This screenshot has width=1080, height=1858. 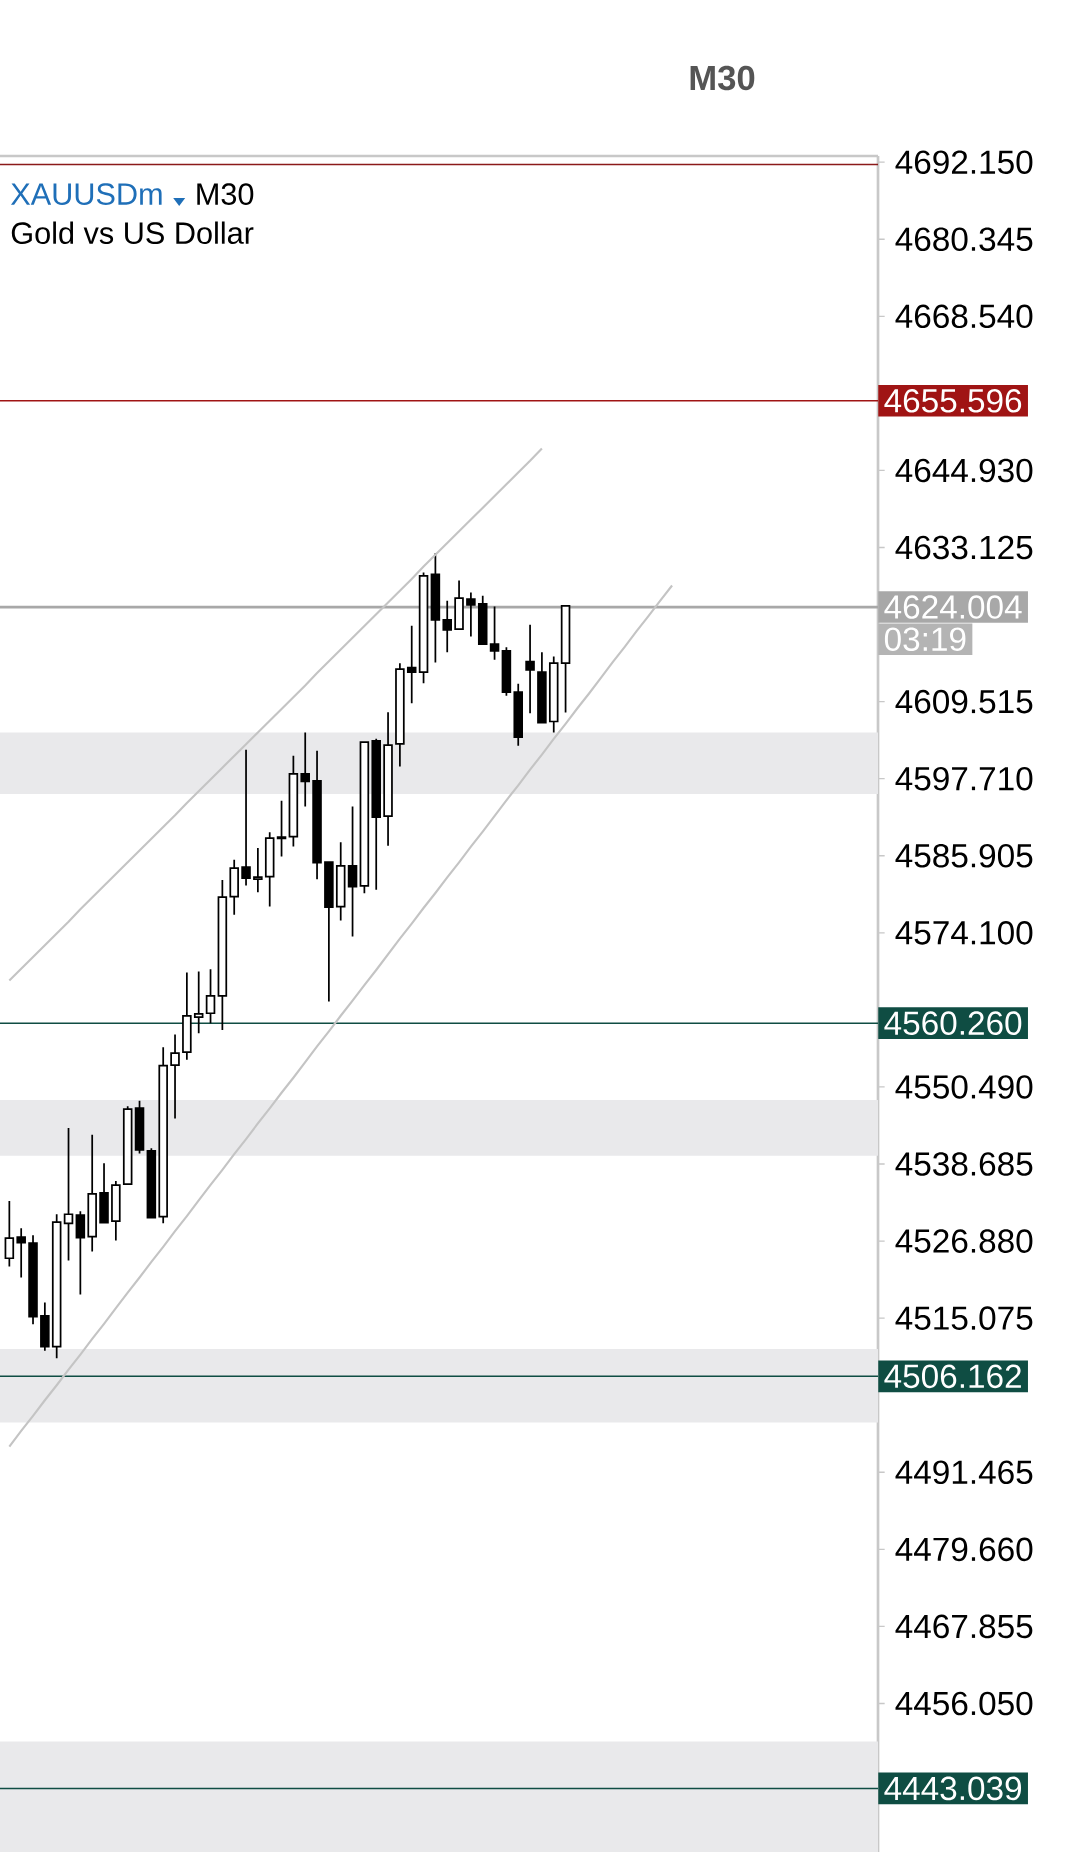 What do you see at coordinates (86, 194) in the screenshot?
I see `text: XAUUSDm` at bounding box center [86, 194].